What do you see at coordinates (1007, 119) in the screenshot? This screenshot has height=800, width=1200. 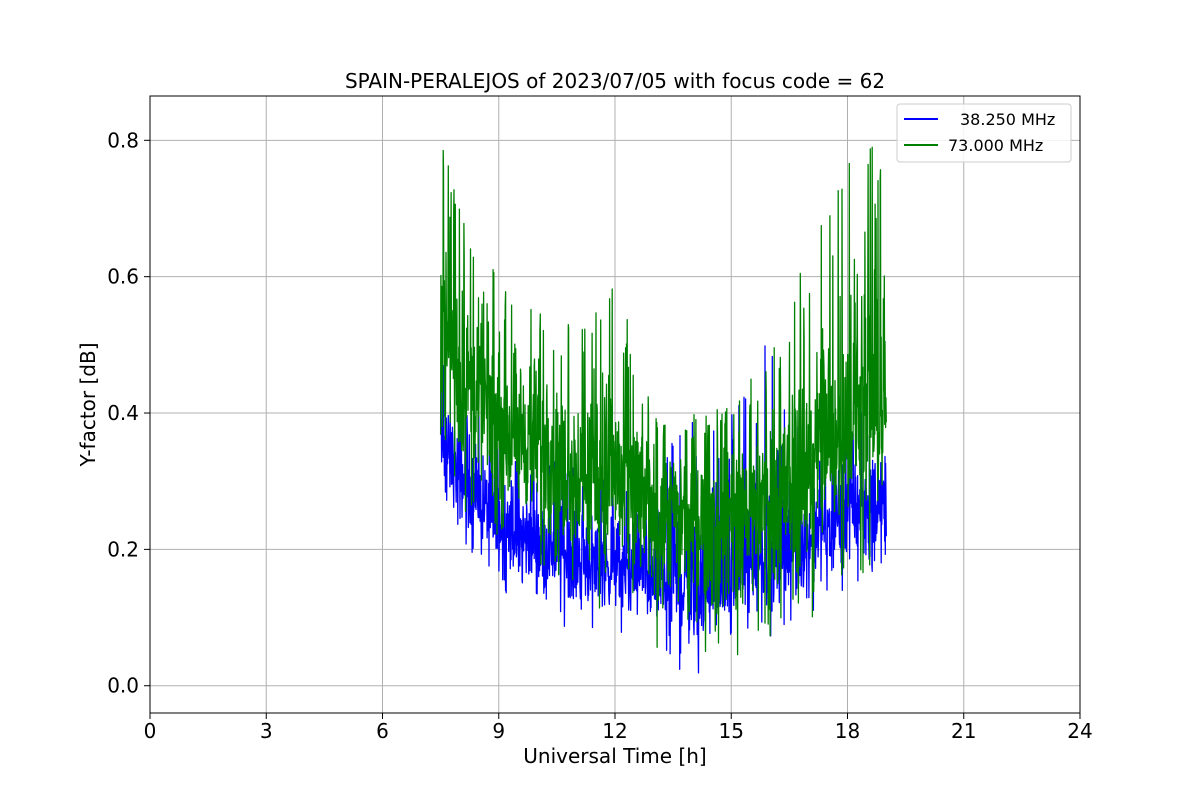 I see `legend-label-38mhz: 38.250 MHz` at bounding box center [1007, 119].